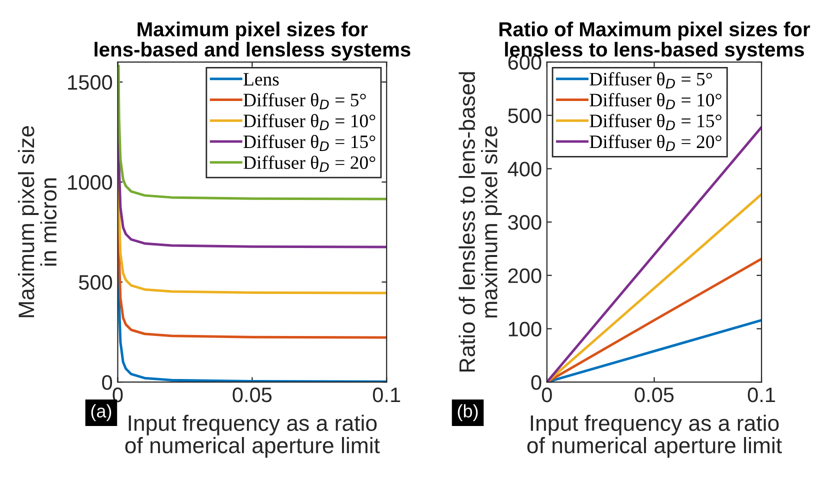 The width and height of the screenshot is (835, 477). I want to click on x-tick-label: 0, so click(547, 394).